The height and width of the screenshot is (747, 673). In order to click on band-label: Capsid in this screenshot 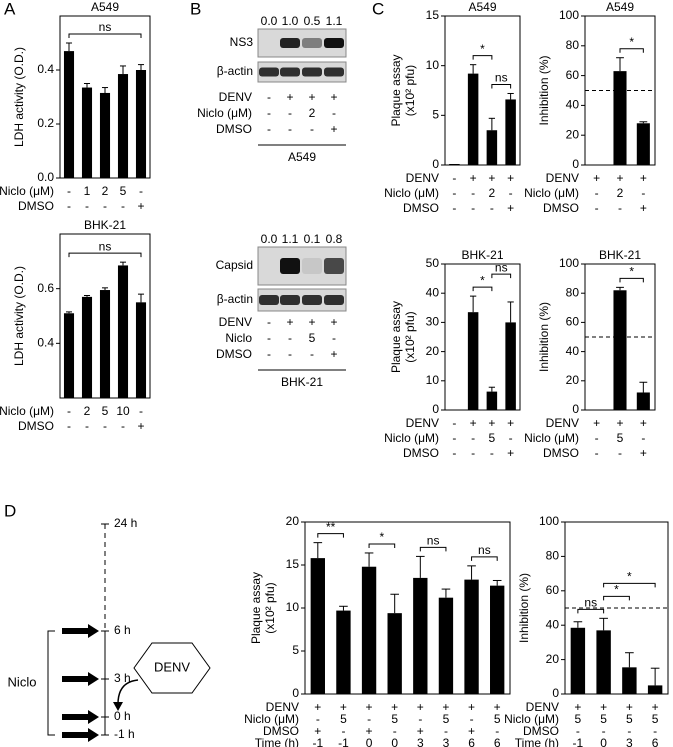, I will do `click(234, 265)`.